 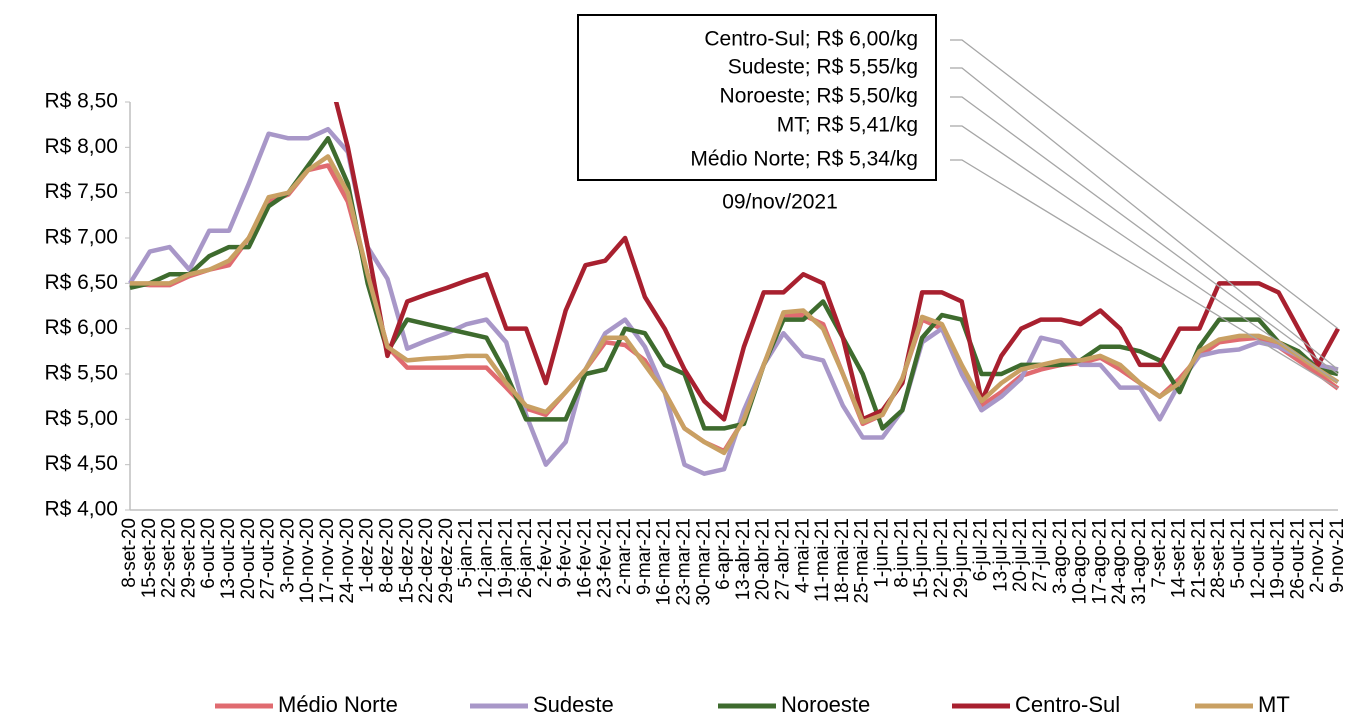 I want to click on x-tick-label: 29-jun-21, so click(x=961, y=558).